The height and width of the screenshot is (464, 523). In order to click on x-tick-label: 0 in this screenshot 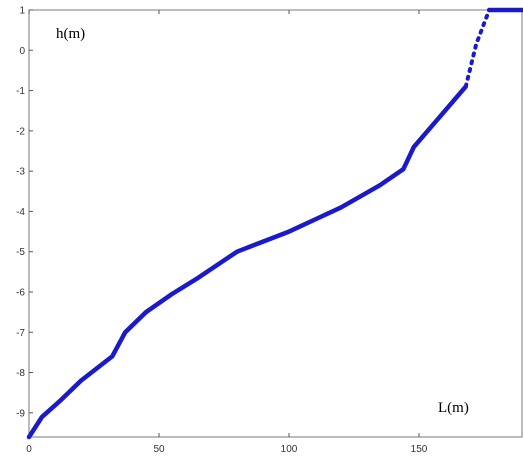, I will do `click(29, 449)`.